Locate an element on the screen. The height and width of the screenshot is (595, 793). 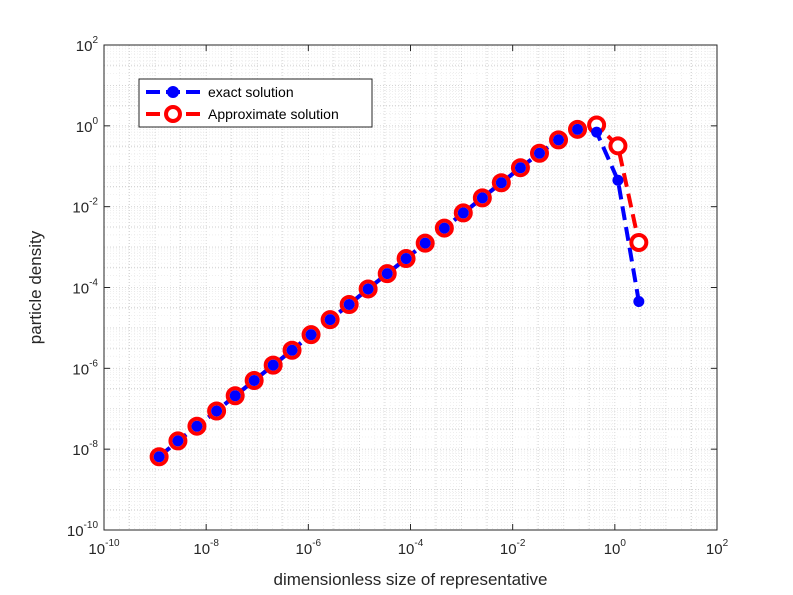
y-tick-label: 10⁰ is located at coordinates (87, 126).